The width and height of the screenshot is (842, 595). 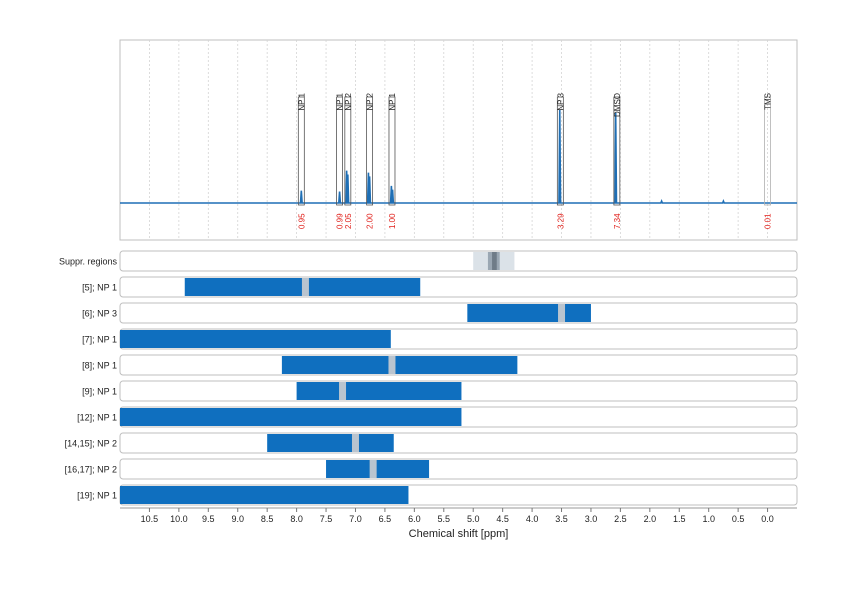 What do you see at coordinates (326, 519) in the screenshot?
I see `x-tick-label: 7.5` at bounding box center [326, 519].